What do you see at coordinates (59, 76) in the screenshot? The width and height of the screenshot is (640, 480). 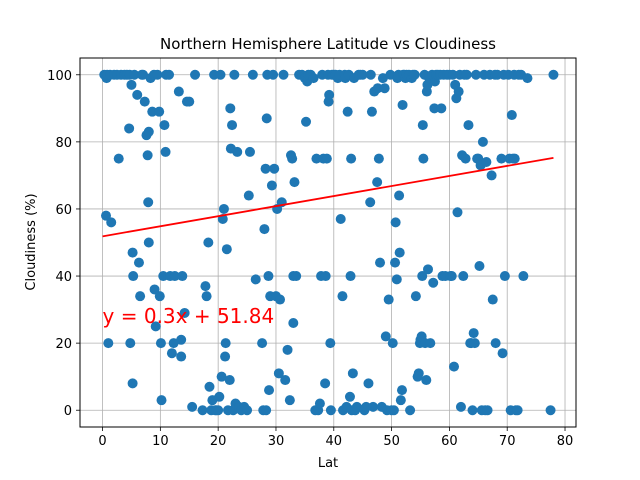 I see `y-tick-label: 100` at bounding box center [59, 76].